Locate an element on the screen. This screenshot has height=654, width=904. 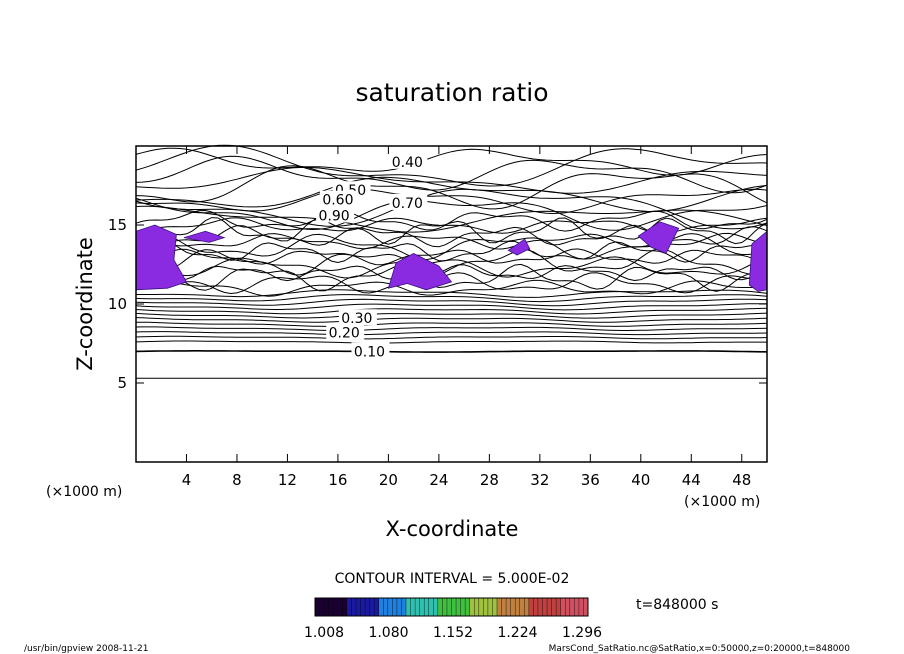
supersaturation-patches is located at coordinates (451, 256).